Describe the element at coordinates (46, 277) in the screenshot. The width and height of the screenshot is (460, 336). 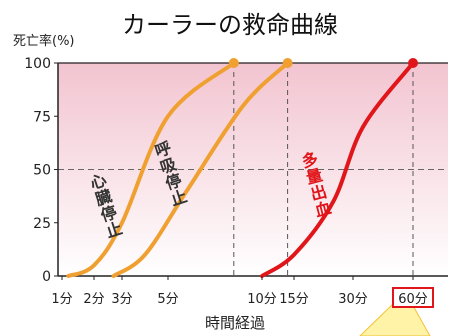
I see `y-tick-label: 0` at that location.